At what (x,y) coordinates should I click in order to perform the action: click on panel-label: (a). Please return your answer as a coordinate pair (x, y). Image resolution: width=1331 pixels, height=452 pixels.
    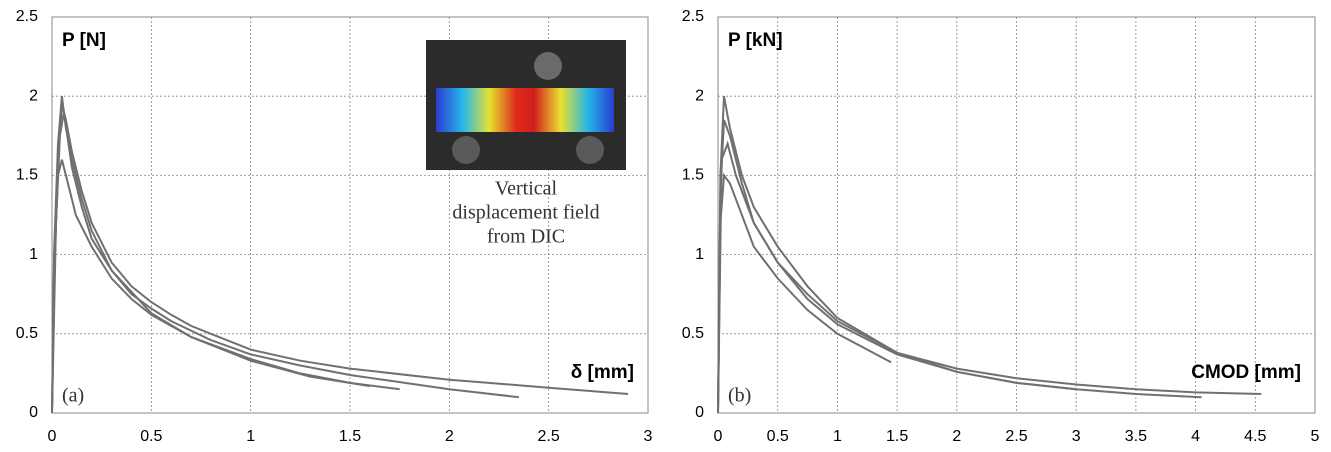
    Looking at the image, I should click on (73, 396).